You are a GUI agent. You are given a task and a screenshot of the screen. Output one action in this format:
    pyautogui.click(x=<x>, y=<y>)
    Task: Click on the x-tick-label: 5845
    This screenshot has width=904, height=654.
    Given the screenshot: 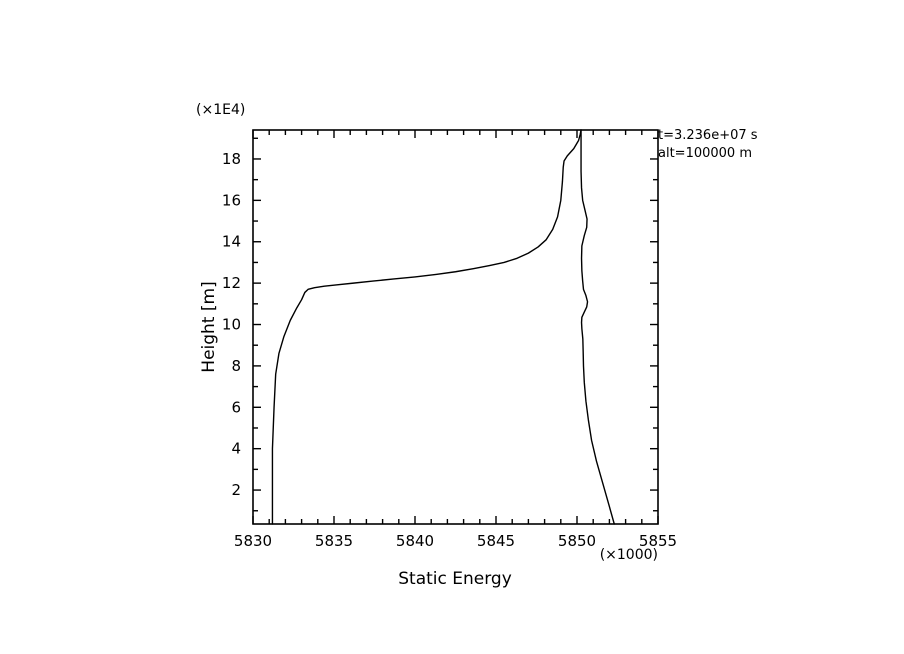 What is the action you would take?
    pyautogui.click(x=496, y=541)
    